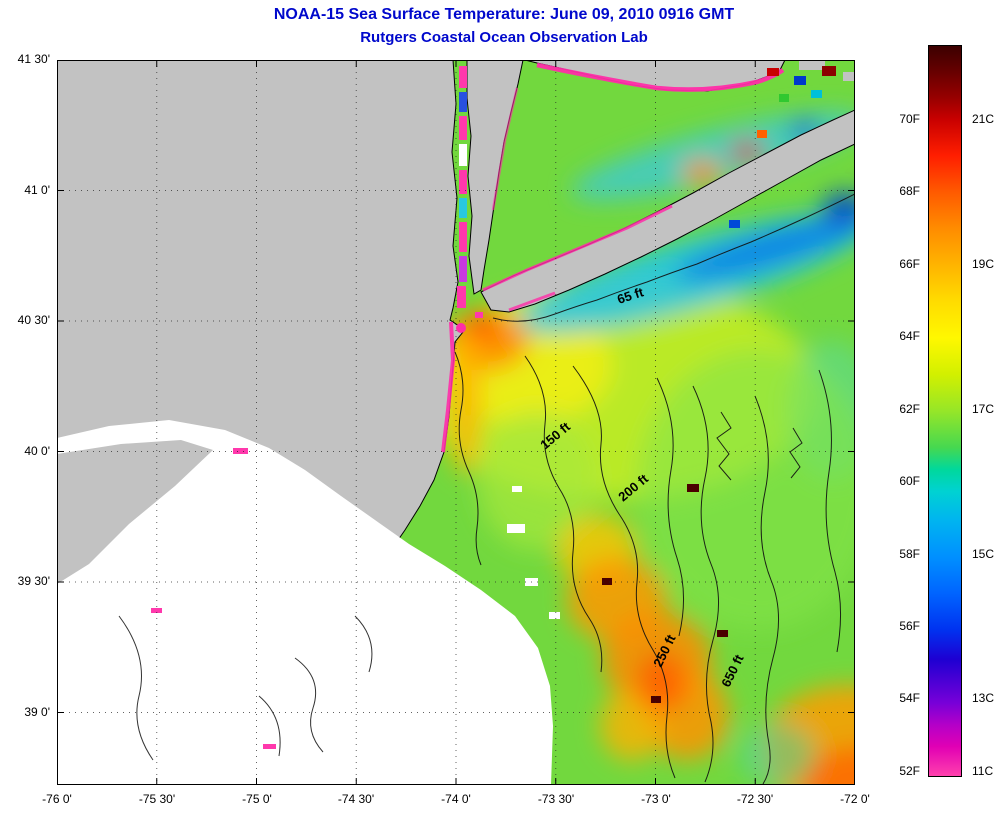  I want to click on colorbar-f-label: 64F, so click(909, 336).